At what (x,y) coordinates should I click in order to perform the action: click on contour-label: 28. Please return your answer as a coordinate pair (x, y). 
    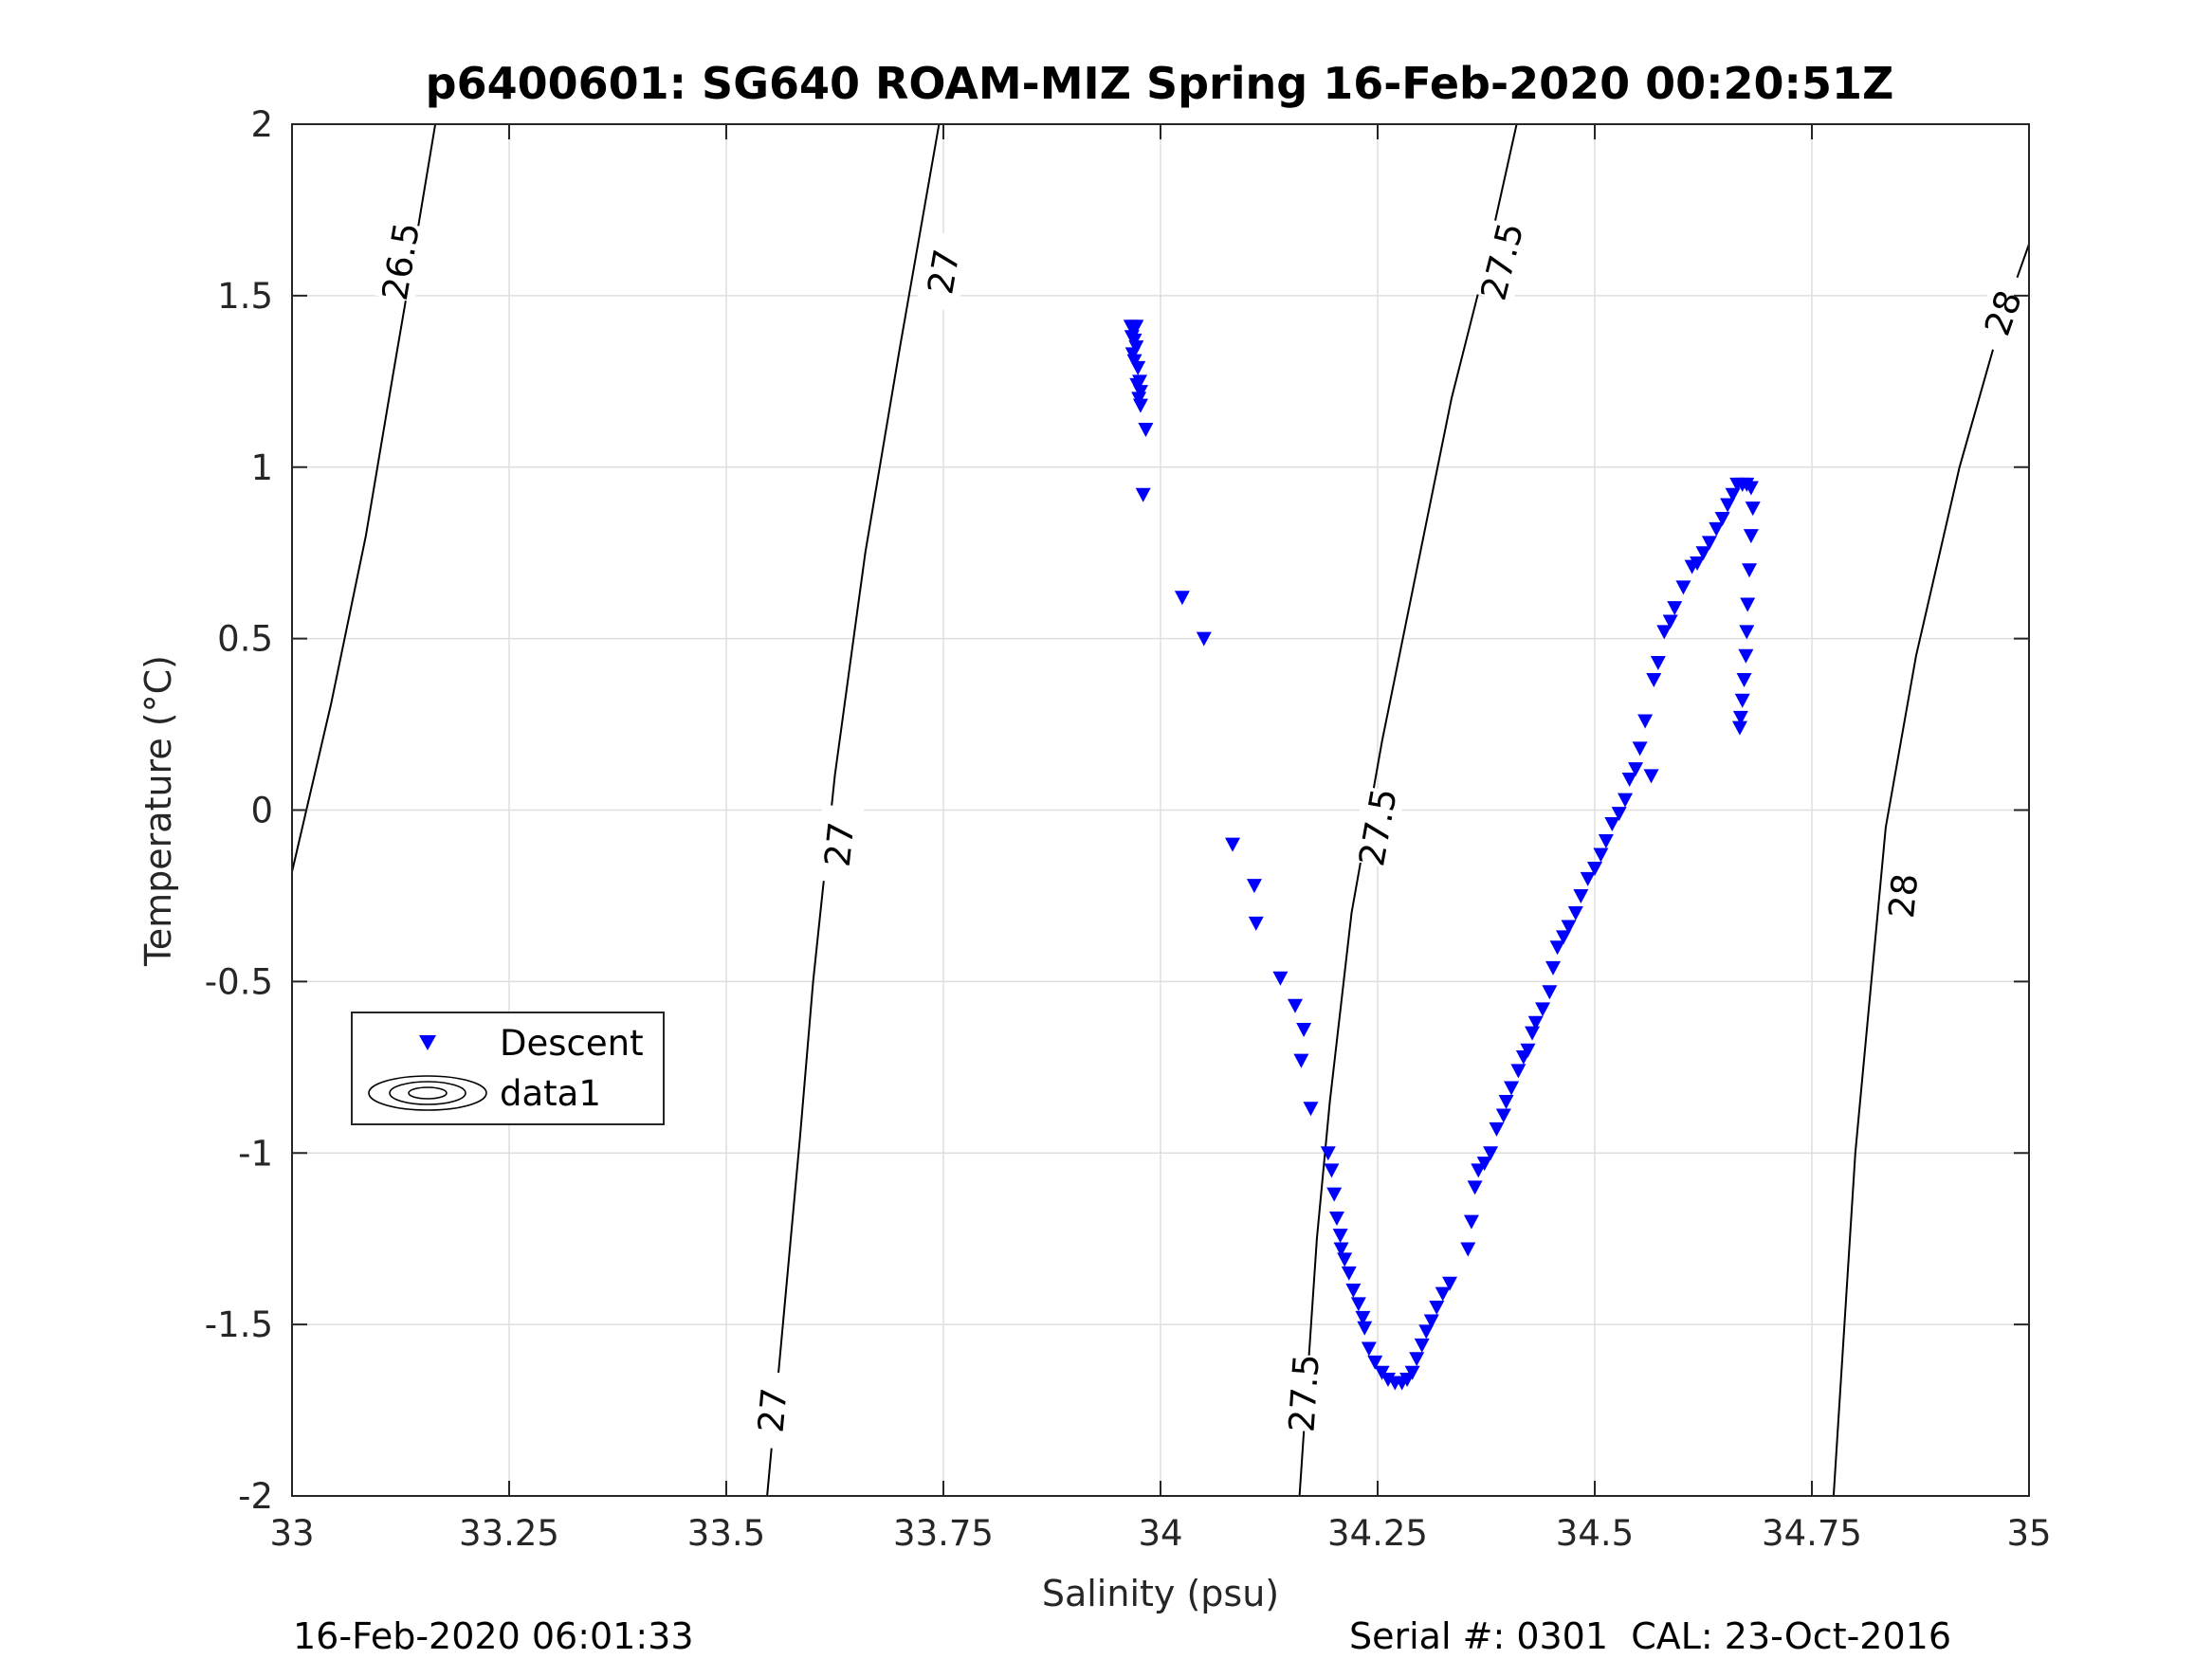
    Looking at the image, I should click on (1903, 896).